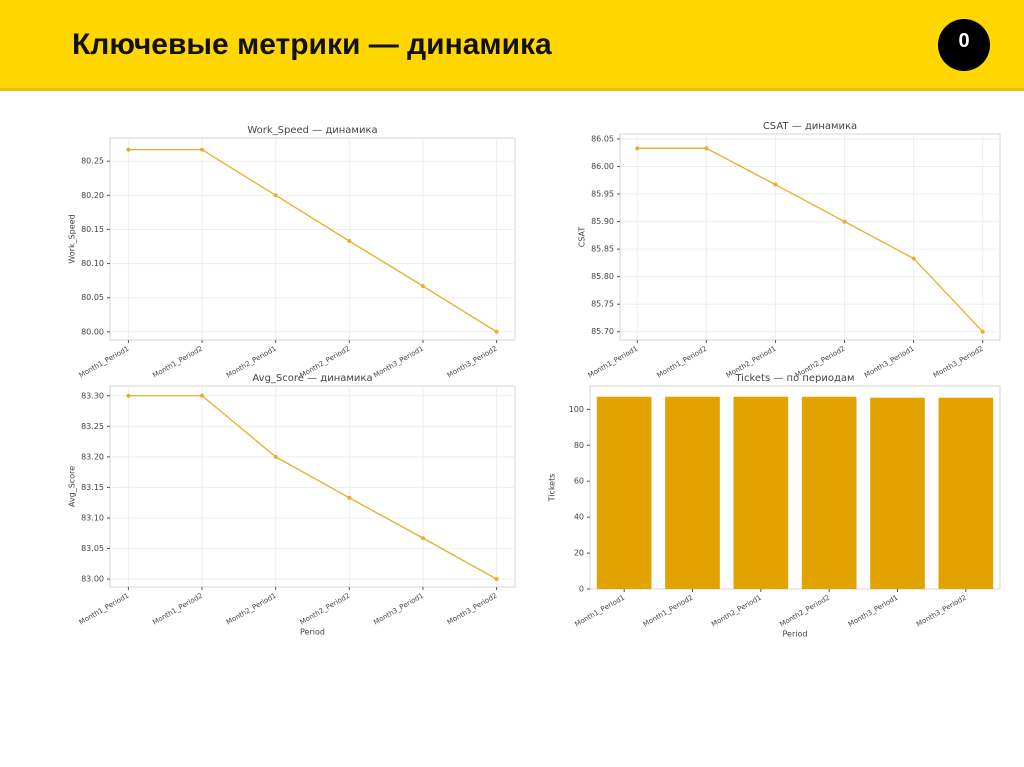 This screenshot has width=1024, height=767. What do you see at coordinates (602, 304) in the screenshot?
I see `y-tick-label: 85.75` at bounding box center [602, 304].